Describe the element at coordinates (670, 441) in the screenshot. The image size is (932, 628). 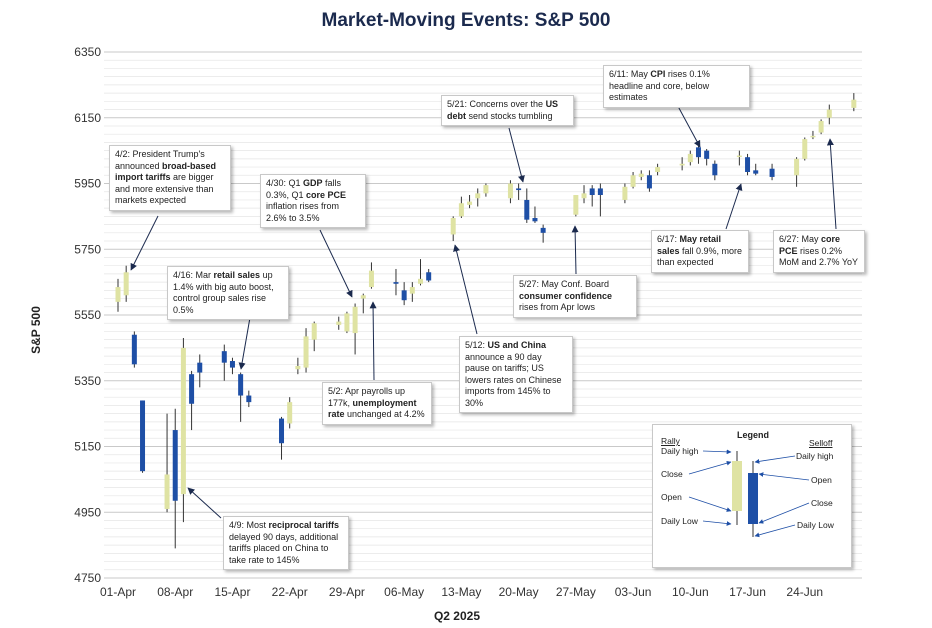
I see `legend-rally-label: Rally` at that location.